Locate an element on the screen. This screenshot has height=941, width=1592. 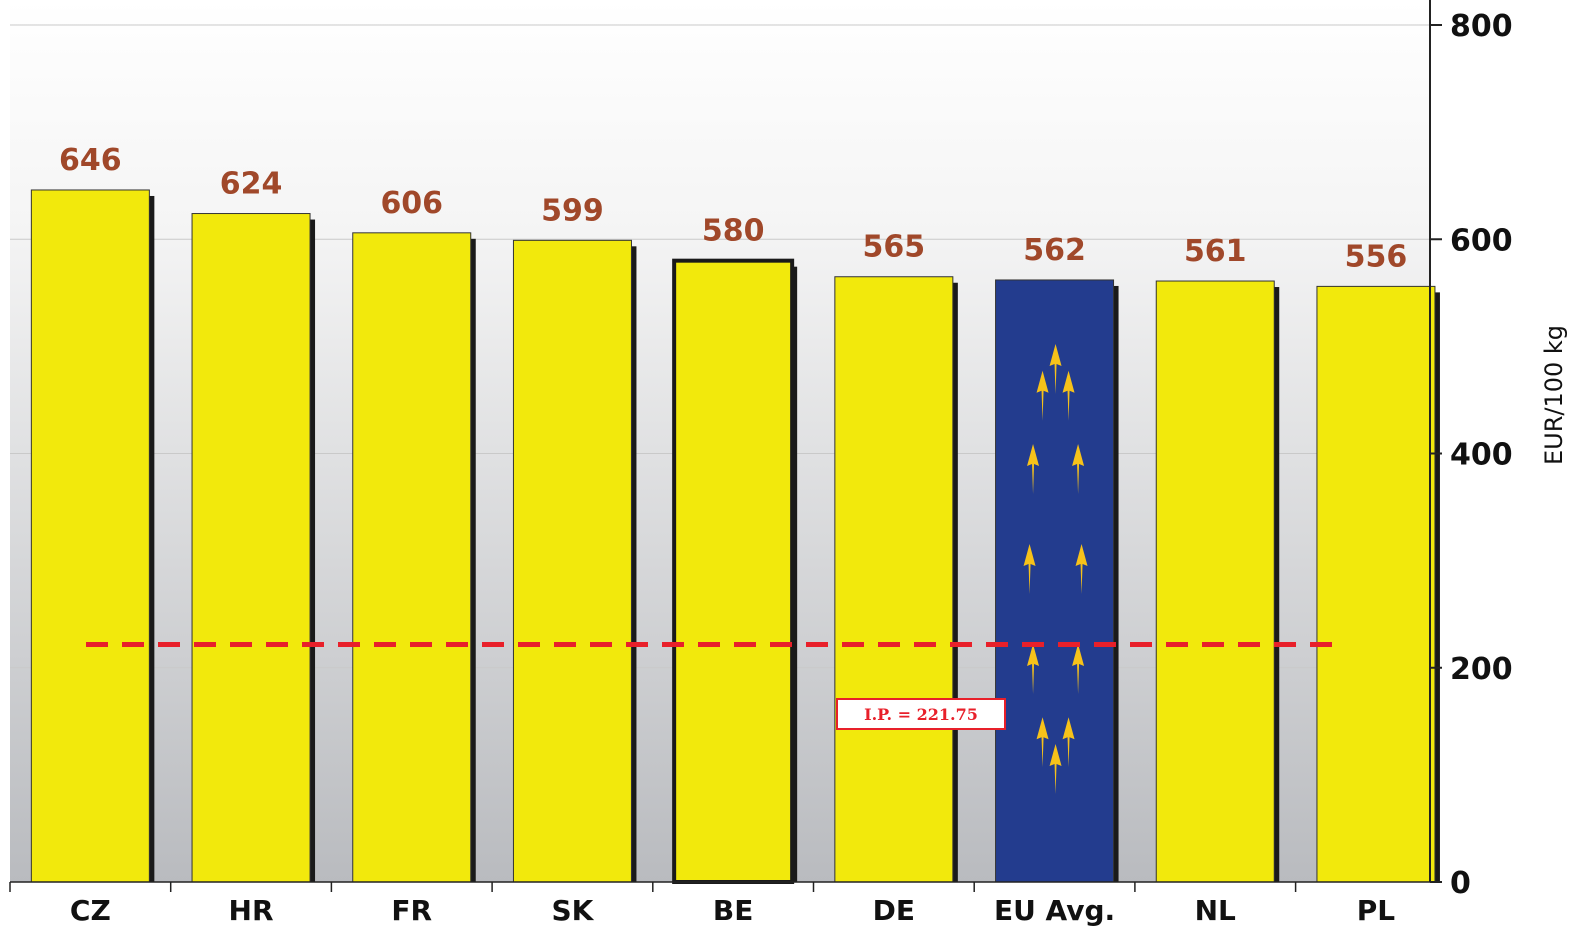
category-label: DE is located at coordinates (894, 910).